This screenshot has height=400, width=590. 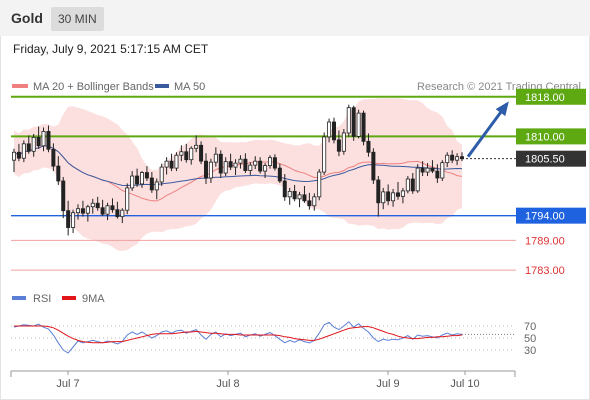 What do you see at coordinates (93, 299) in the screenshot?
I see `rsi-ma-legend-label: 9MA` at bounding box center [93, 299].